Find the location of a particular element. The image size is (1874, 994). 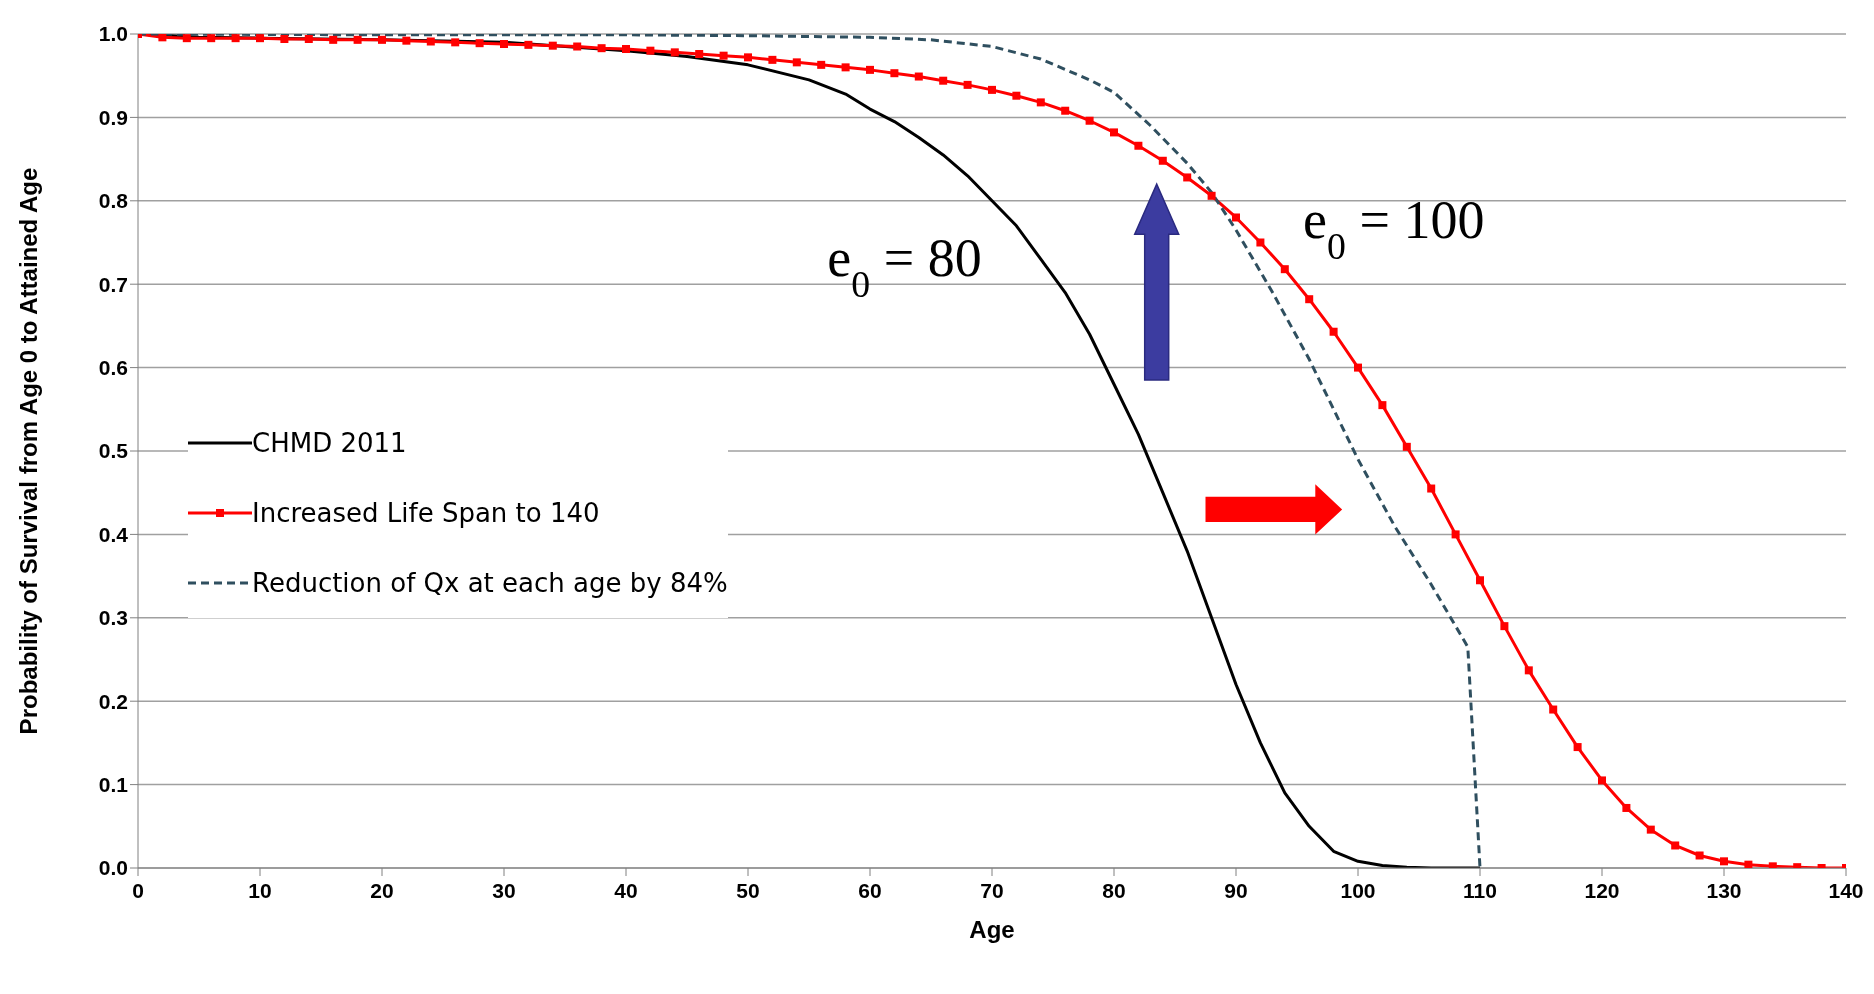

x-axis-title: Age is located at coordinates (992, 929).